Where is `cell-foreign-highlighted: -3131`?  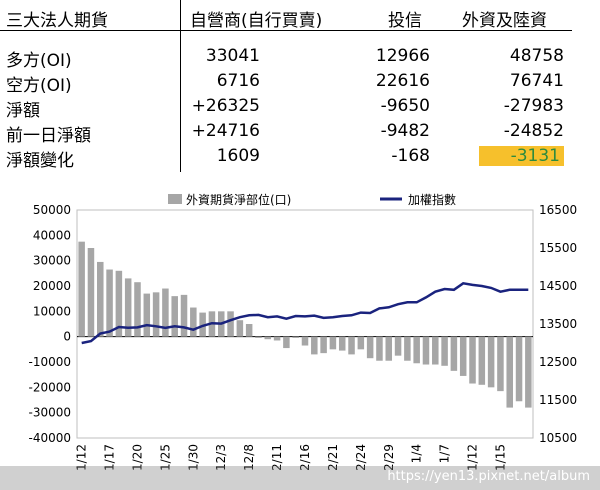 cell-foreign-highlighted: -3131 is located at coordinates (521, 156).